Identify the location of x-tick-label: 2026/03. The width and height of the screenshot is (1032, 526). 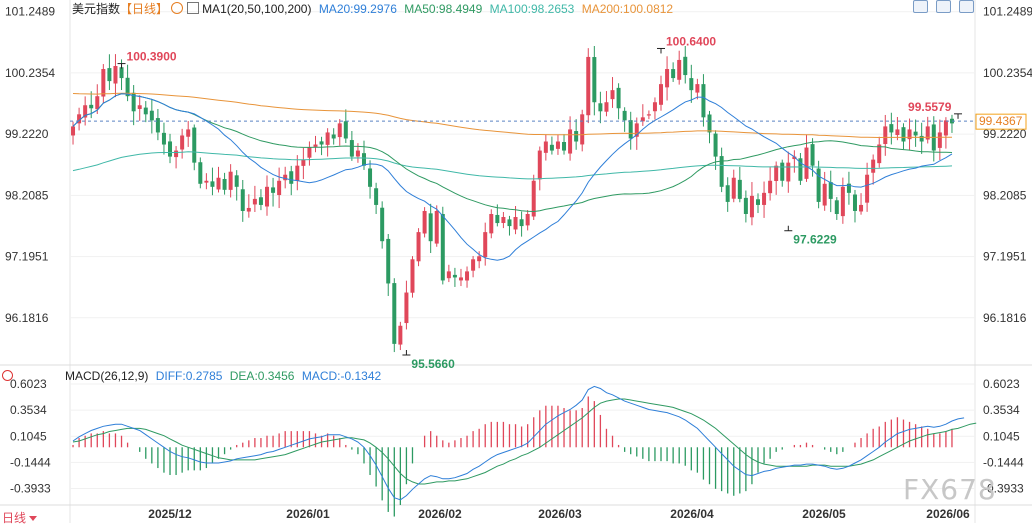
(560, 514).